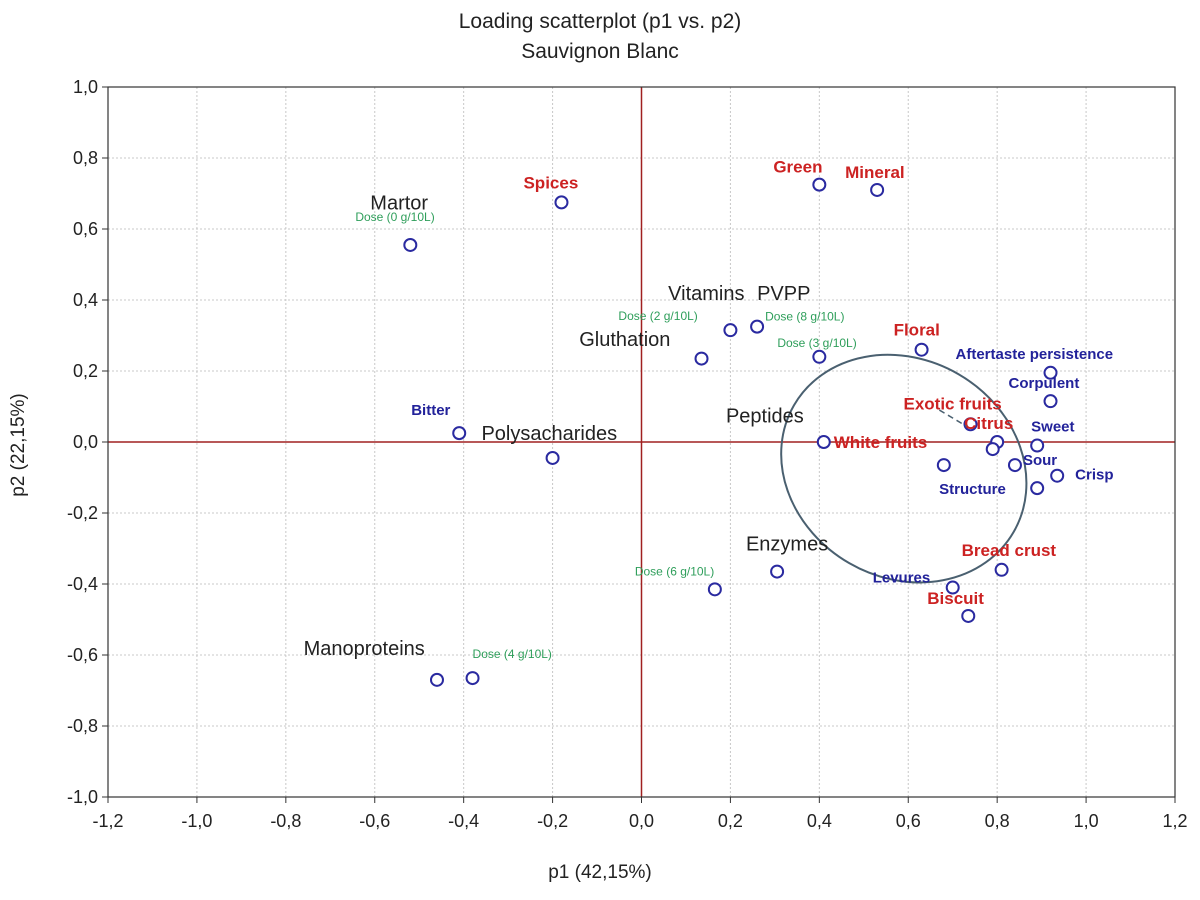  I want to click on point-label: Floral, so click(917, 330).